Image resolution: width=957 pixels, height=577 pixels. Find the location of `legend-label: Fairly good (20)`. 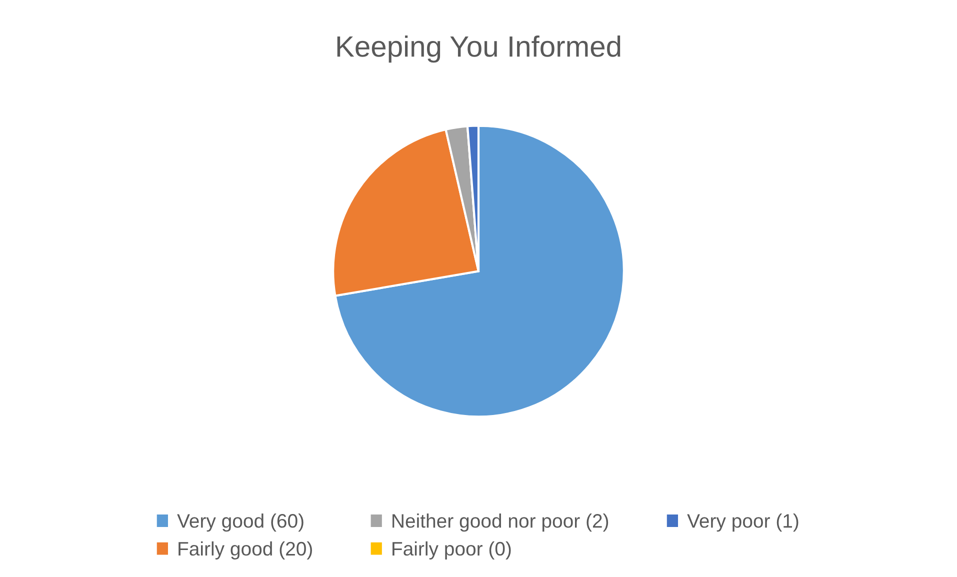

legend-label: Fairly good (20) is located at coordinates (245, 550).